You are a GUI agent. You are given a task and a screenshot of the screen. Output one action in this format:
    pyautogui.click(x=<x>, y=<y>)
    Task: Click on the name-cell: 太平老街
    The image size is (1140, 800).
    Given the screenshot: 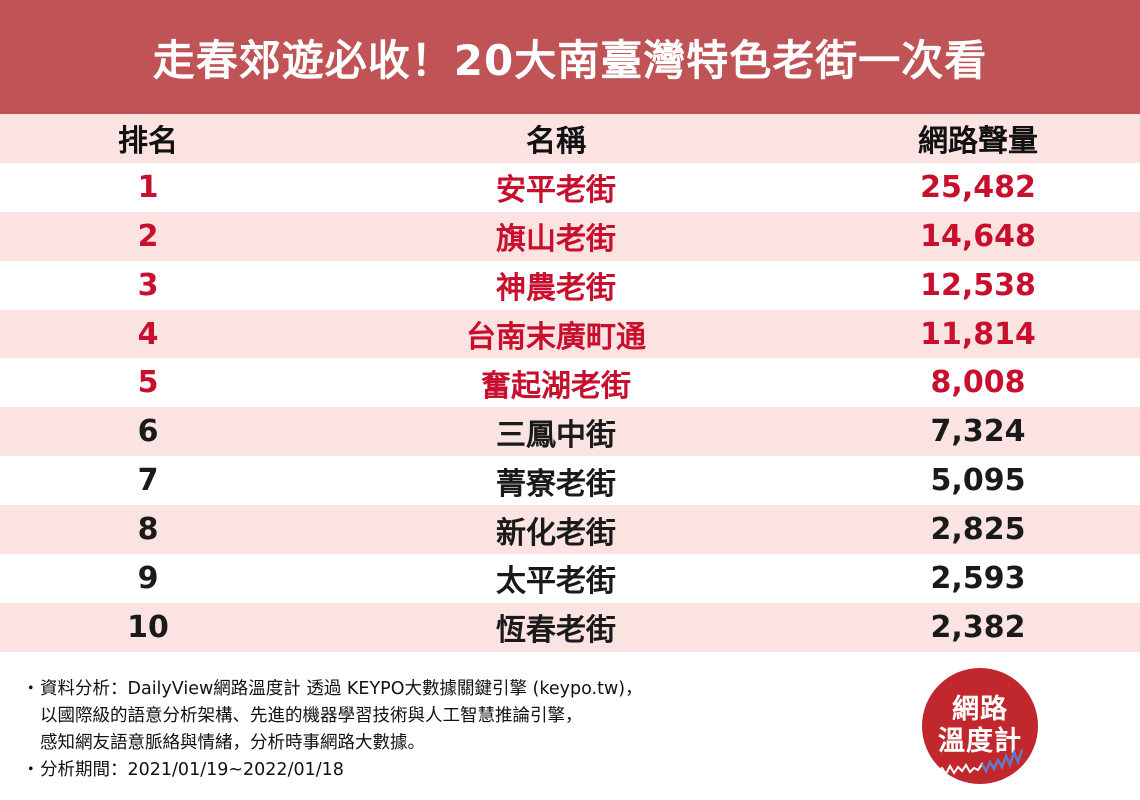 What is the action you would take?
    pyautogui.click(x=556, y=582)
    